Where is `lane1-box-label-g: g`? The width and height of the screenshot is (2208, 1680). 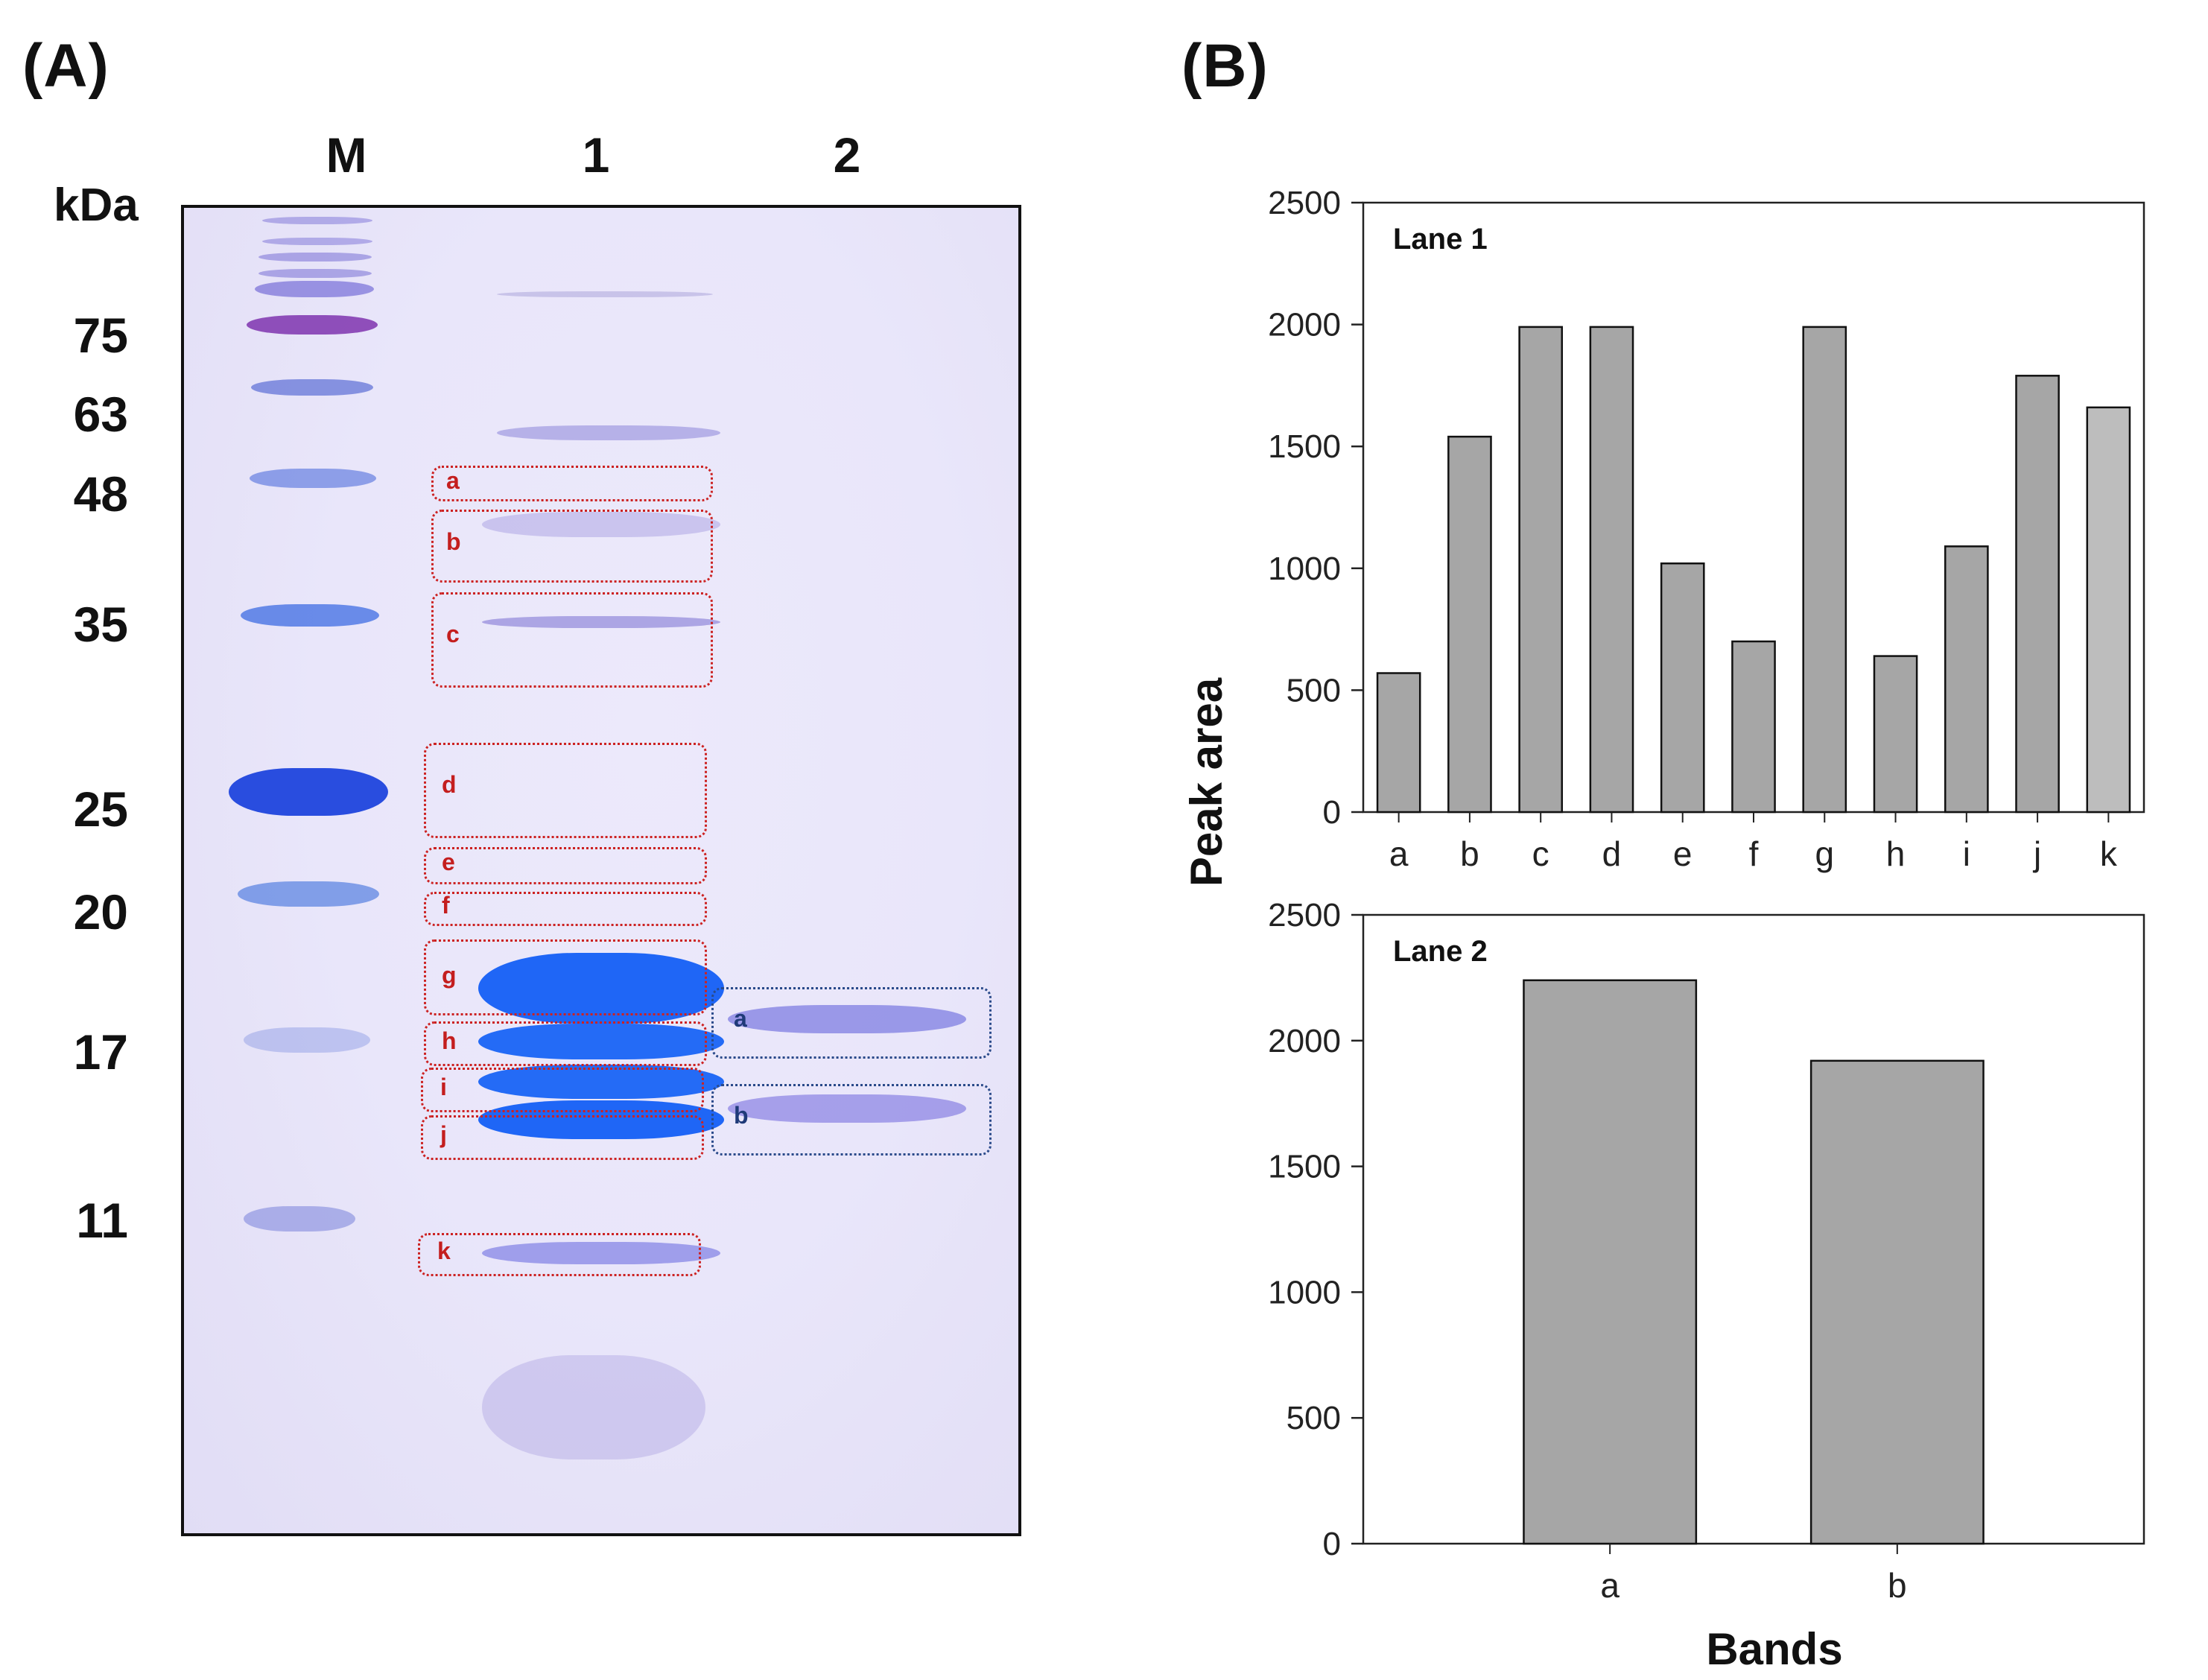 lane1-box-label-g: g is located at coordinates (450, 975).